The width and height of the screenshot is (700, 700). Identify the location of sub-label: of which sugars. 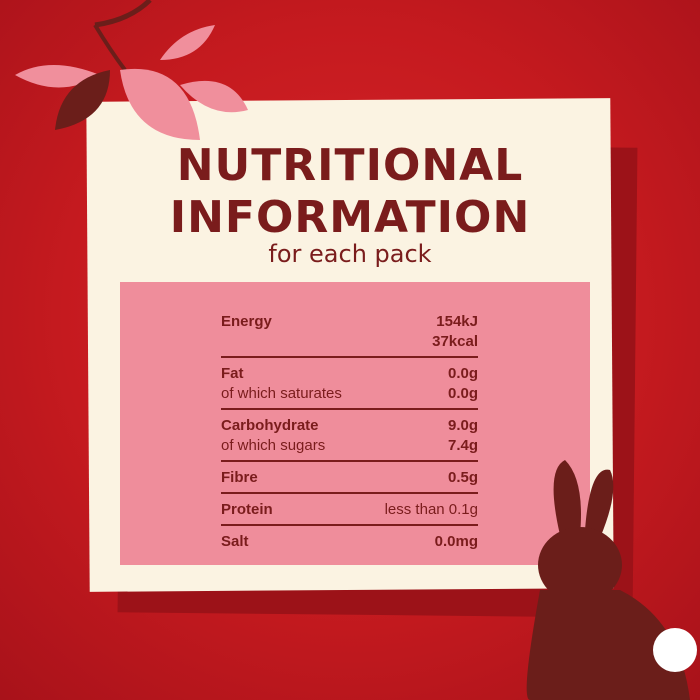
(273, 445).